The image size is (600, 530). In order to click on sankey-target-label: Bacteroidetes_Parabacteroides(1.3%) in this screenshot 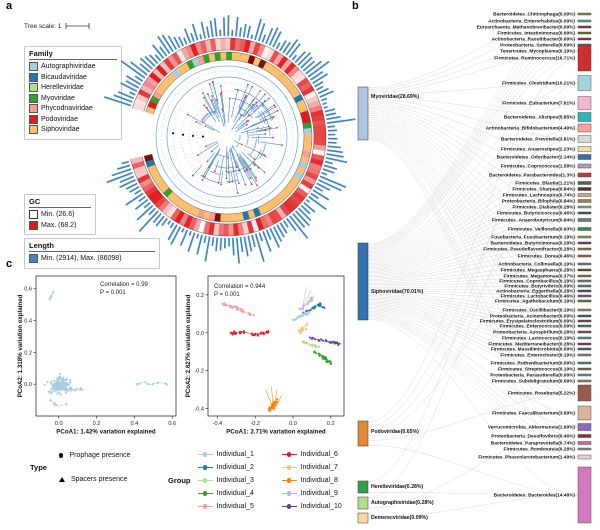, I will do `click(532, 176)`.